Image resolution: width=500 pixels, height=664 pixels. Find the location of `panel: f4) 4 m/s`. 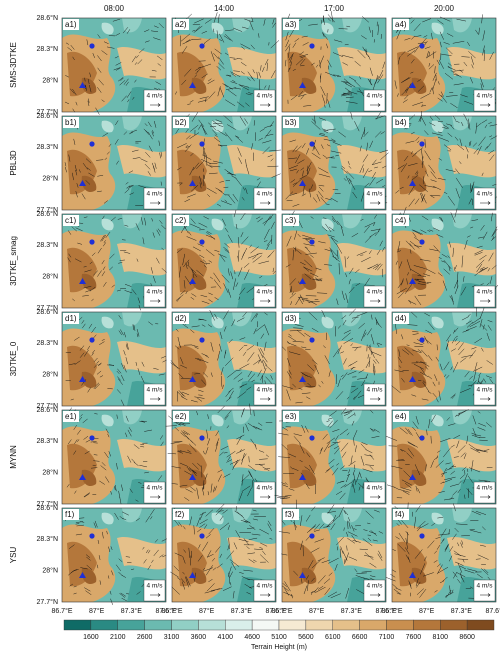

panel: f4) 4 m/s is located at coordinates (441, 552).